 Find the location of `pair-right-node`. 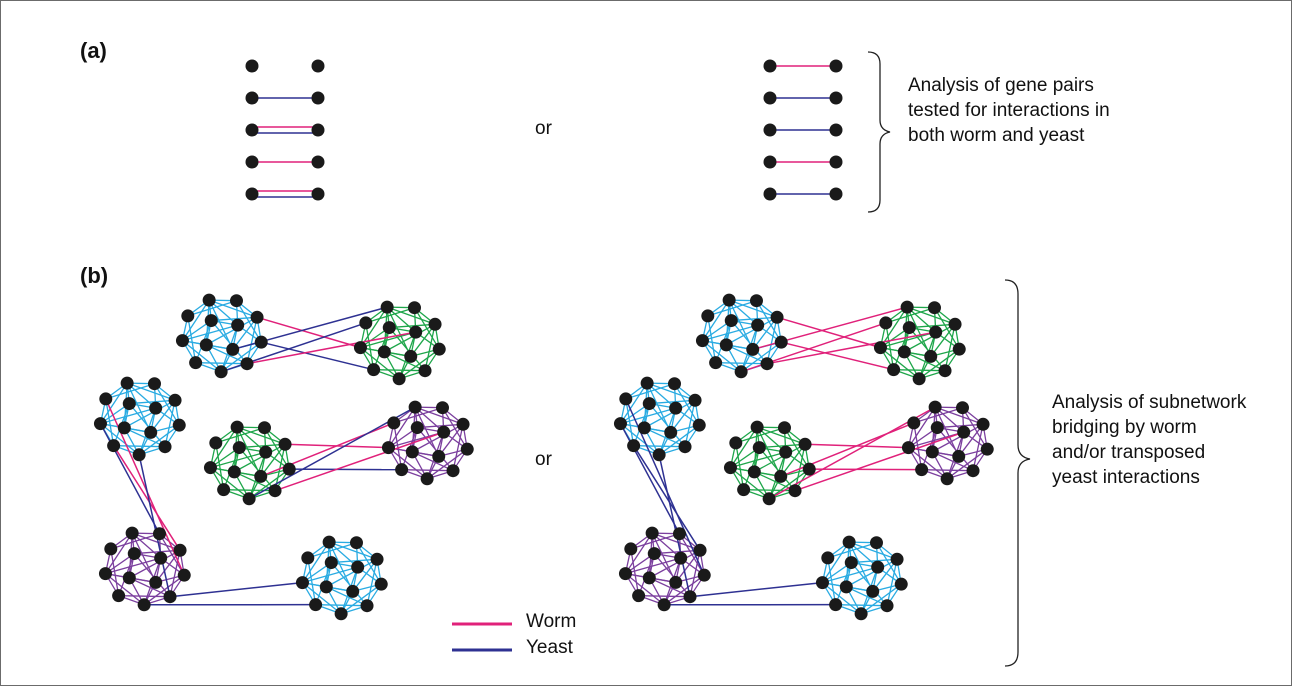

pair-right-node is located at coordinates (770, 194).